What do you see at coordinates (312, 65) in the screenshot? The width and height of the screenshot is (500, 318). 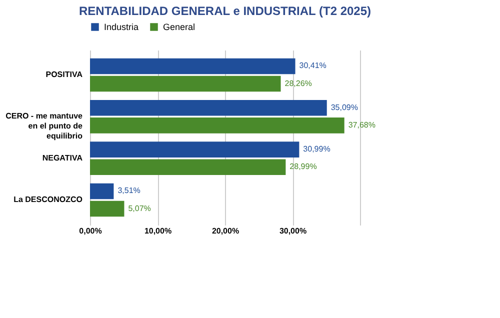 I see `data-label: 30,41%` at bounding box center [312, 65].